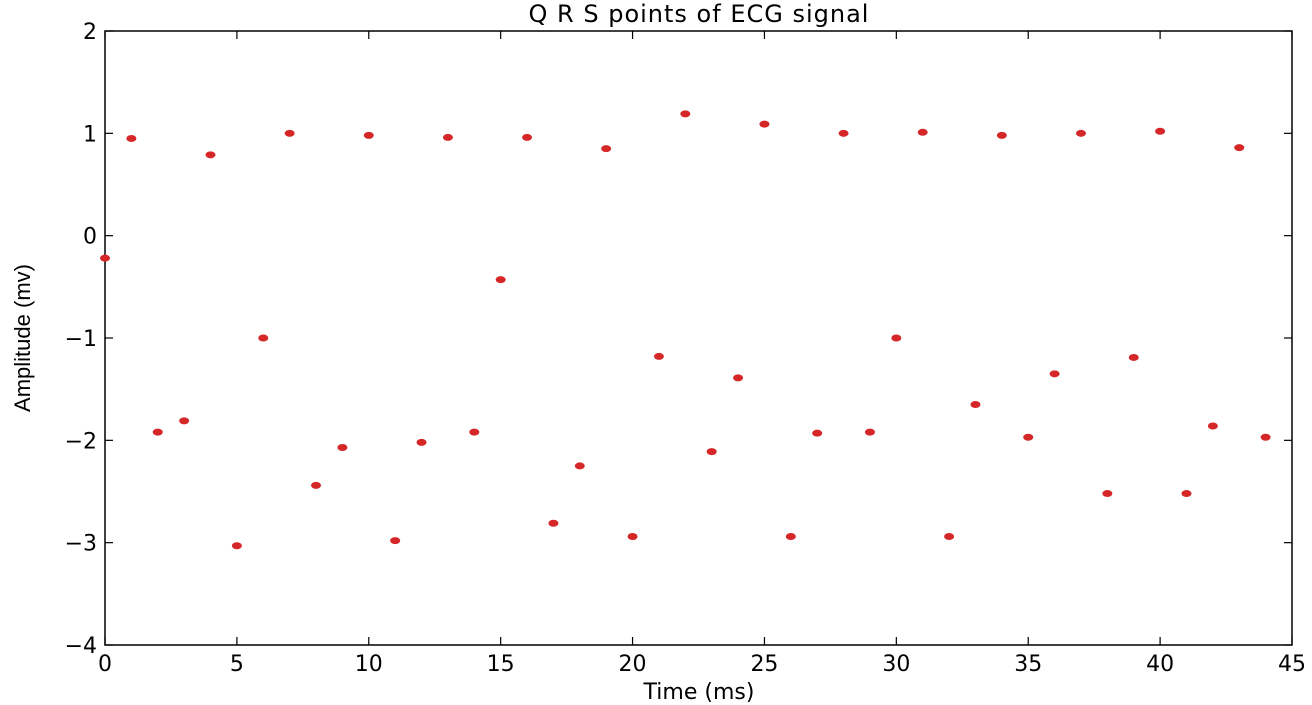 Image resolution: width=1312 pixels, height=705 pixels. I want to click on x-tick-label: 45, so click(1292, 664).